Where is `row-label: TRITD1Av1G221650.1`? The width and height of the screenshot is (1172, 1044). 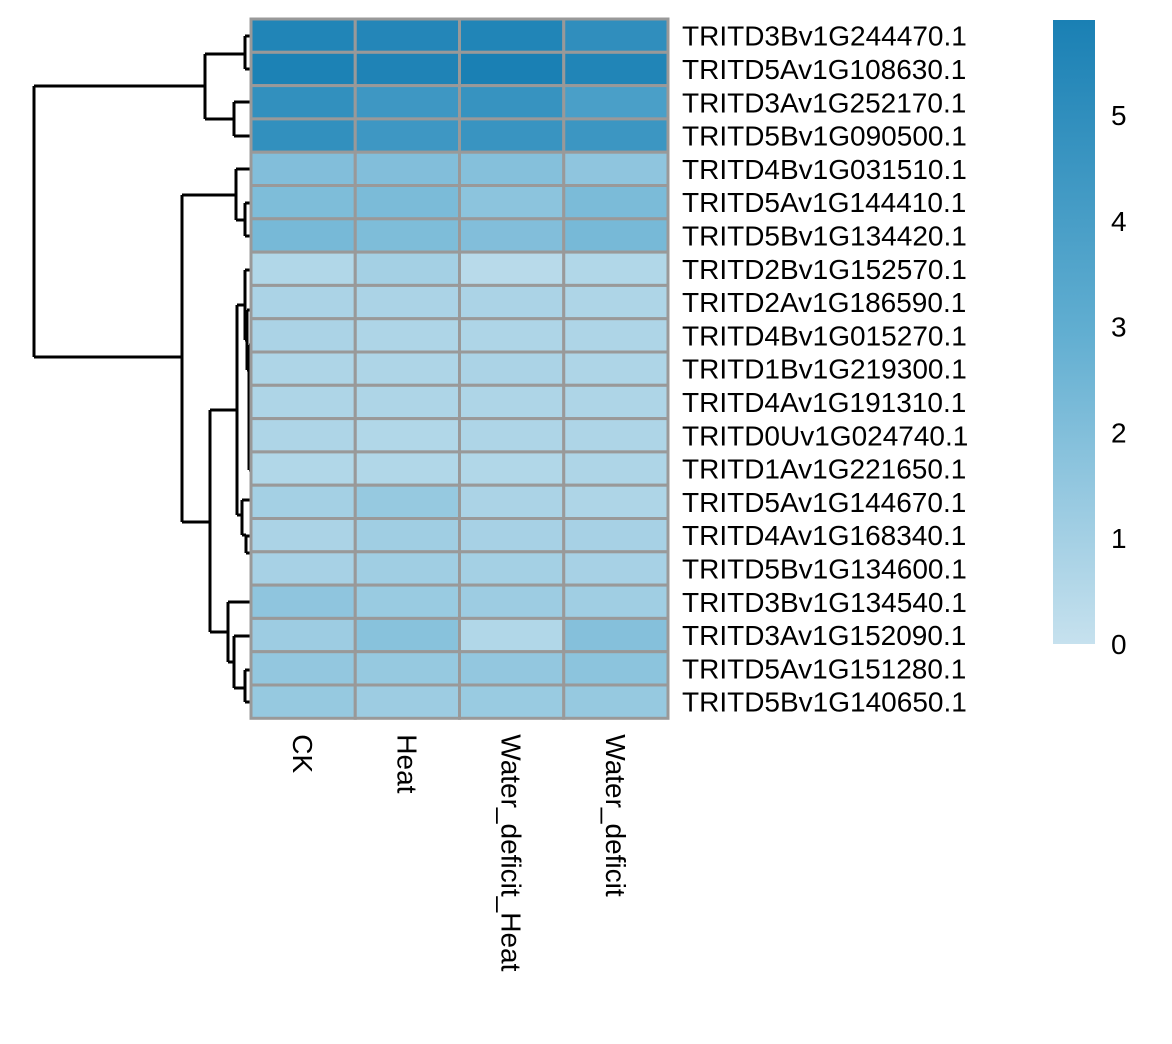
row-label: TRITD1Av1G221650.1 is located at coordinates (824, 469).